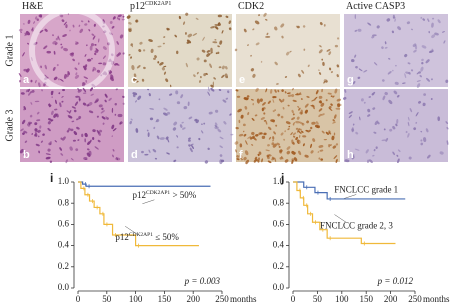 Image resolution: width=474 pixels, height=307 pixels. What do you see at coordinates (141, 235) in the screenshot?
I see `text-part: CDK2AP1` at bounding box center [141, 235].